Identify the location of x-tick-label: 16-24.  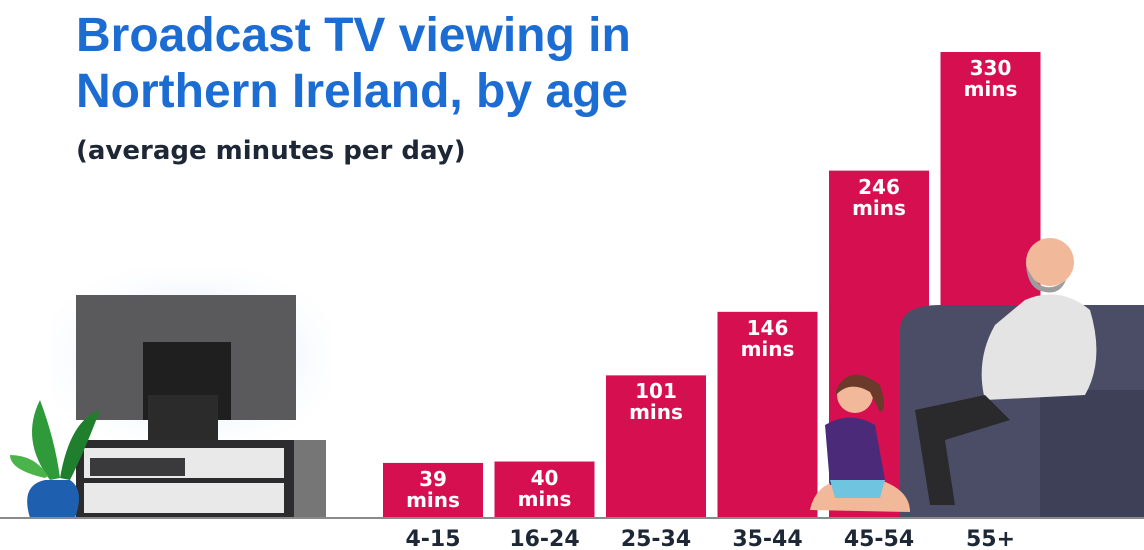
(544, 538).